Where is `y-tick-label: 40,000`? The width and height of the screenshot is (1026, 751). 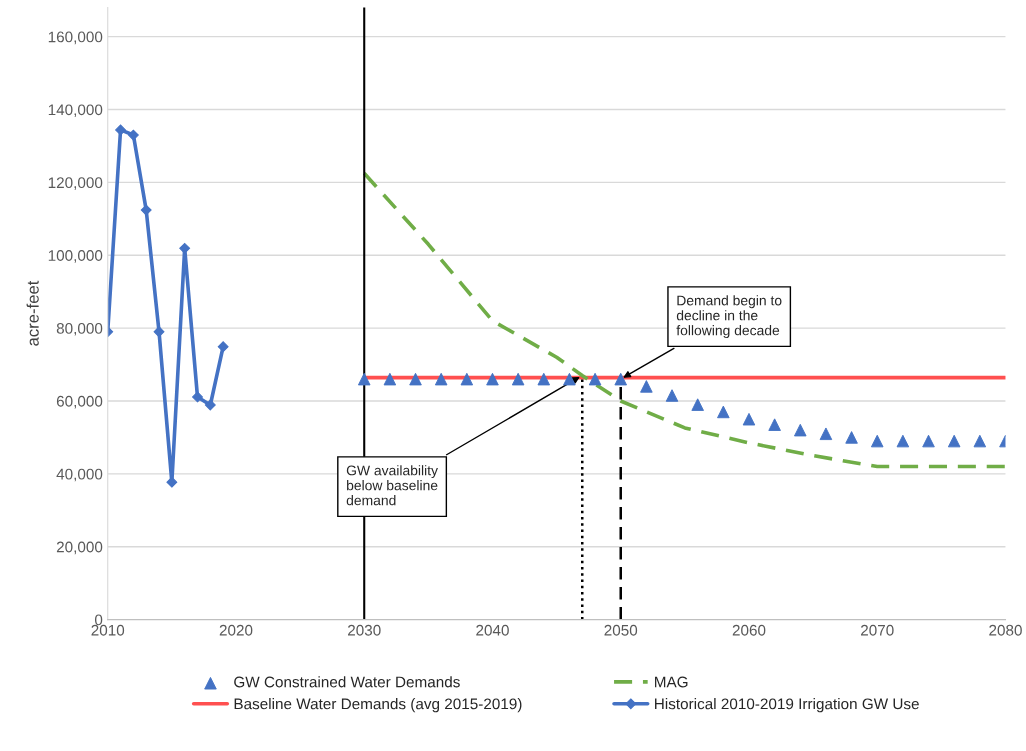
y-tick-label: 40,000 is located at coordinates (79, 475).